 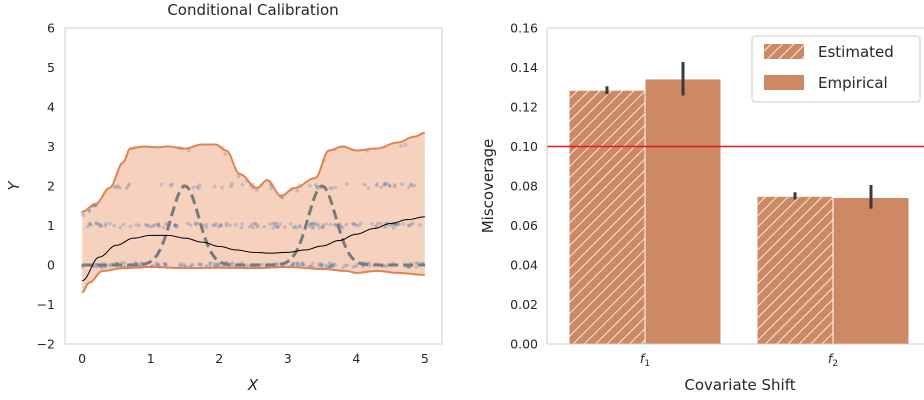 I want to click on left-x-tick-label: 2, so click(x=219, y=358).